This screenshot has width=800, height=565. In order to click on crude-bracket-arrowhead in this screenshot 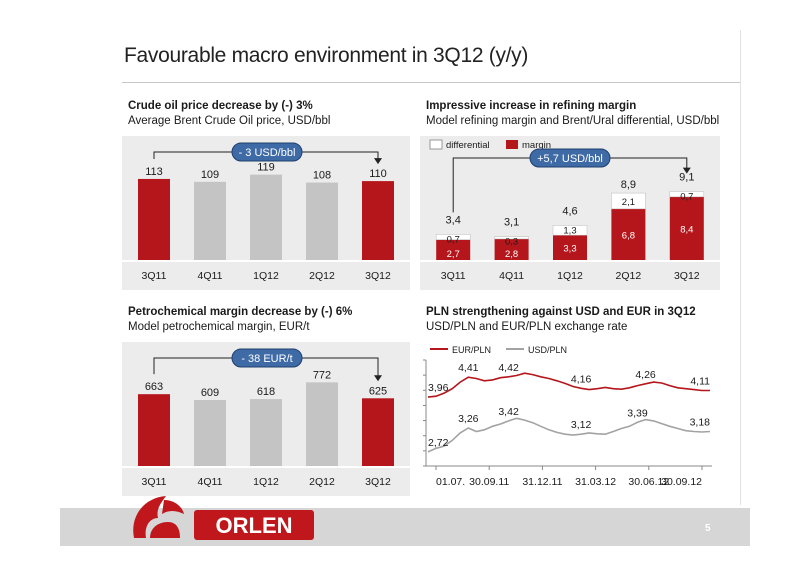, I will do `click(378, 161)`.